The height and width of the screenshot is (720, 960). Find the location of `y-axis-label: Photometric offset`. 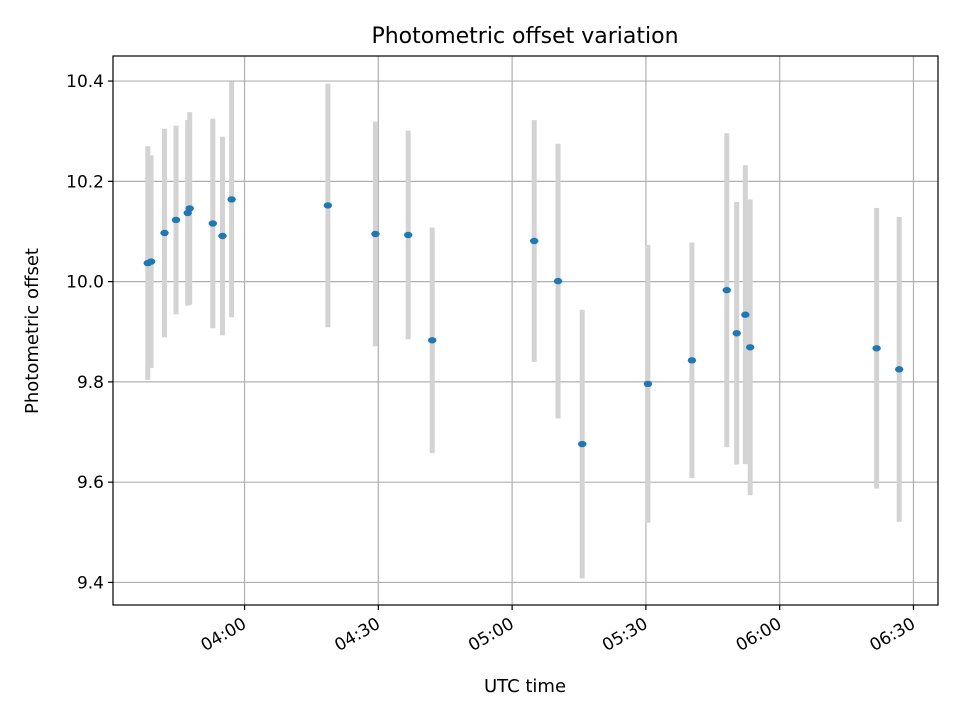

y-axis-label: Photometric offset is located at coordinates (32, 331).